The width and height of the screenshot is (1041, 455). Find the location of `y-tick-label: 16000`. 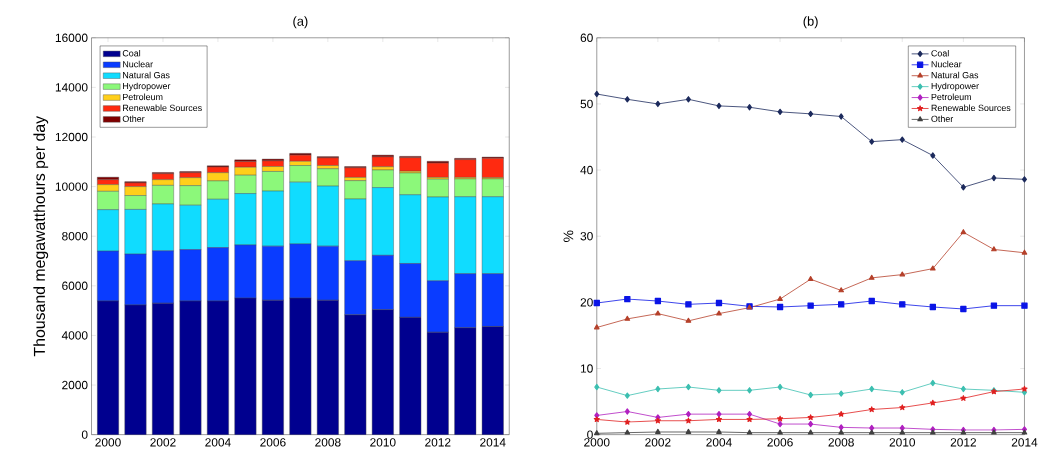

y-tick-label: 16000 is located at coordinates (71, 38).